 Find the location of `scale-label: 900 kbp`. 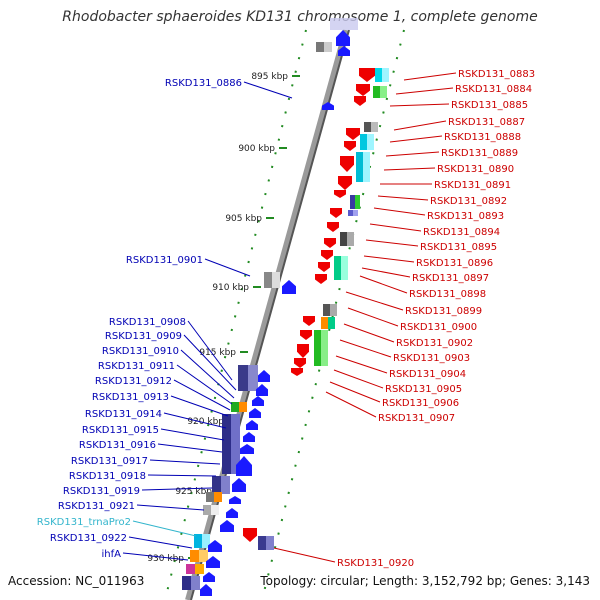

scale-label: 900 kbp is located at coordinates (256, 149).